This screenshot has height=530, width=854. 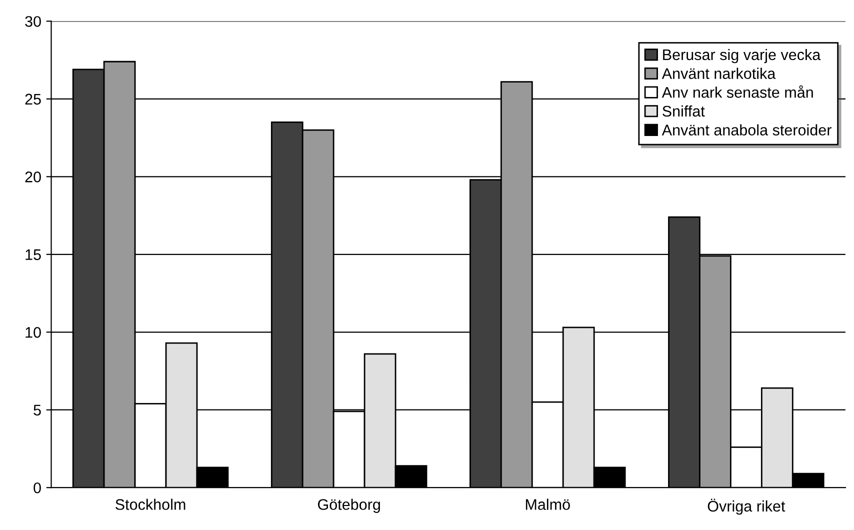 What do you see at coordinates (747, 130) in the screenshot?
I see `legend-label: Använt anabola steroider` at bounding box center [747, 130].